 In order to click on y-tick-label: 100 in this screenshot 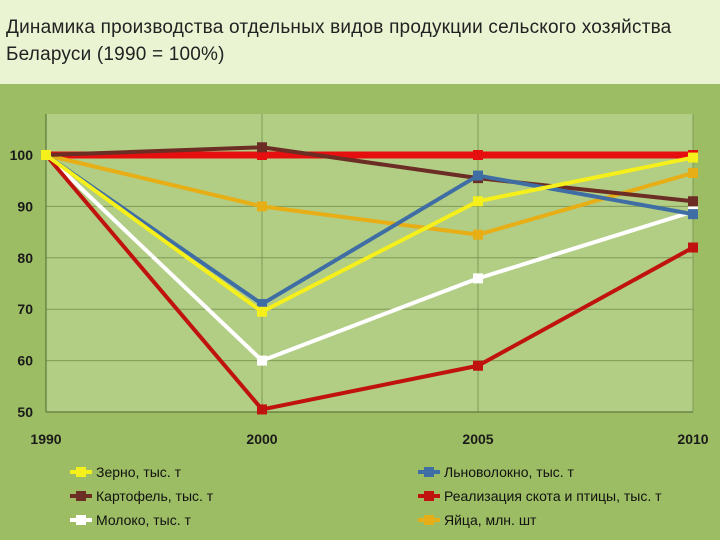, I will do `click(22, 155)`.